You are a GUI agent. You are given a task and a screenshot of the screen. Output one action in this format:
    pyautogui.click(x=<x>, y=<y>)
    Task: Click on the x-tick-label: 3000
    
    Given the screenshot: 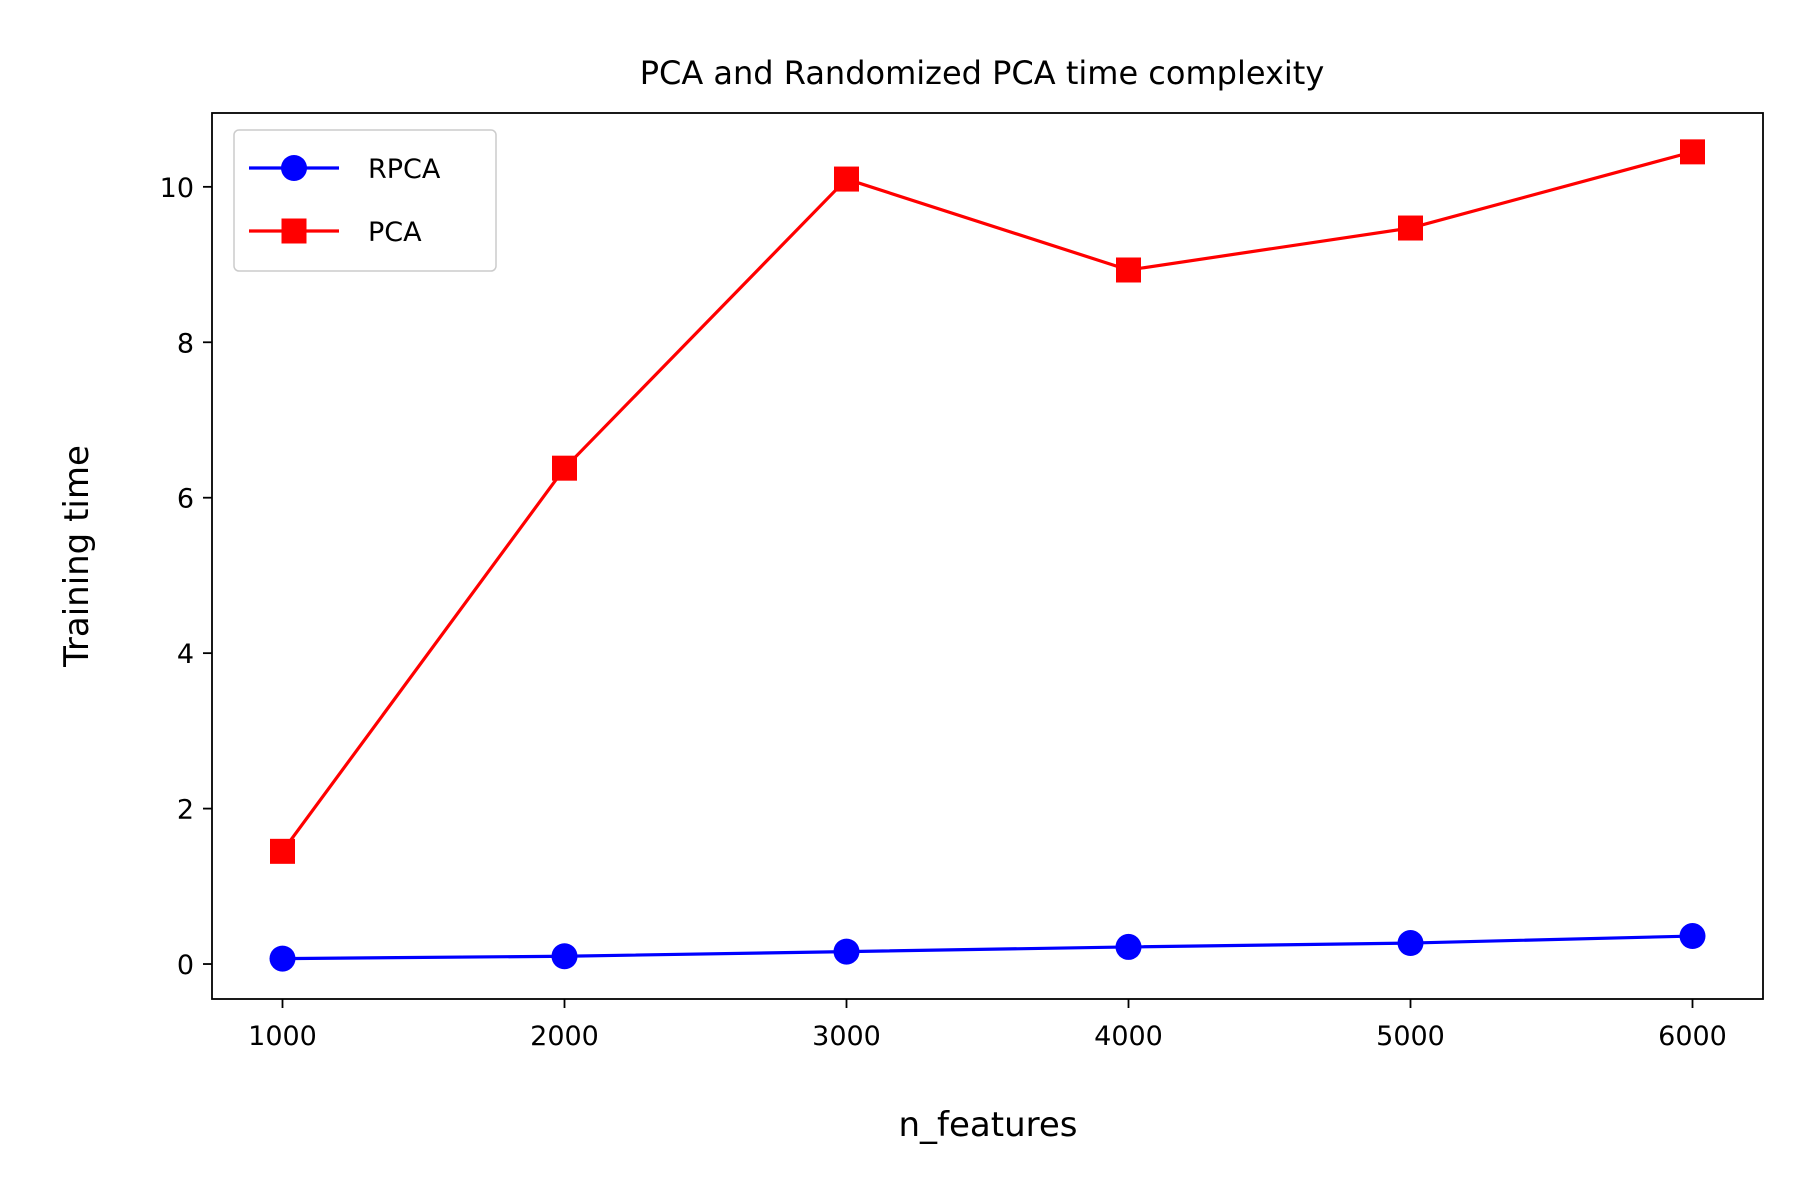 What is the action you would take?
    pyautogui.click(x=846, y=1036)
    